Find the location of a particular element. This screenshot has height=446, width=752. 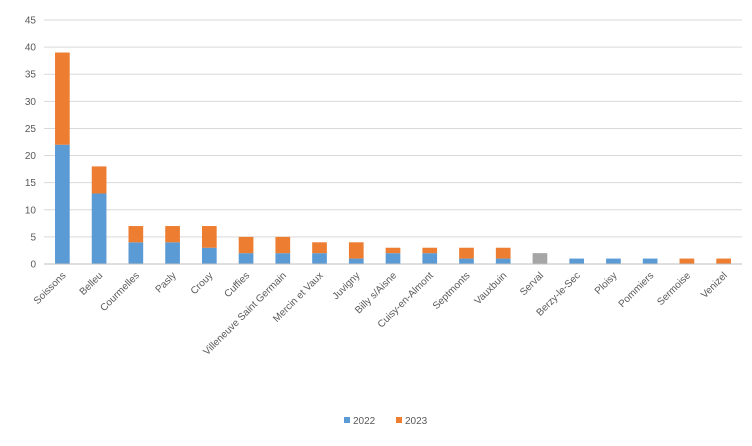

category-label: Septmonts is located at coordinates (452, 291).